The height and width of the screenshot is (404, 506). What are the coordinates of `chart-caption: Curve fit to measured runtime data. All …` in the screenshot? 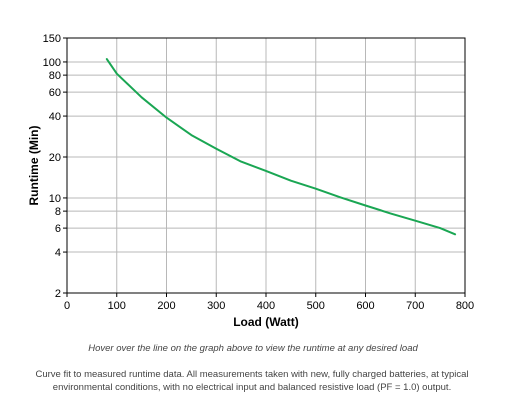 It's located at (252, 381).